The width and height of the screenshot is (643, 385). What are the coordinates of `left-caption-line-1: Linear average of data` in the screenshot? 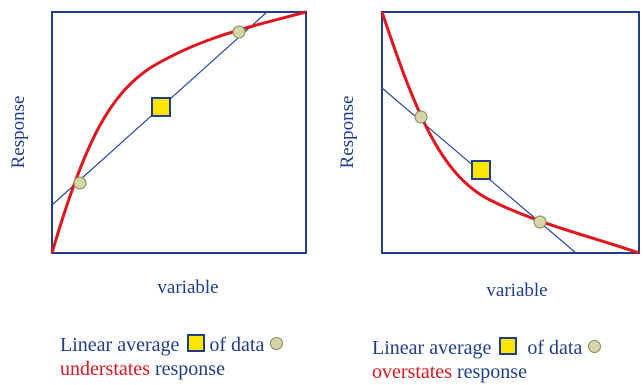 It's located at (172, 345).